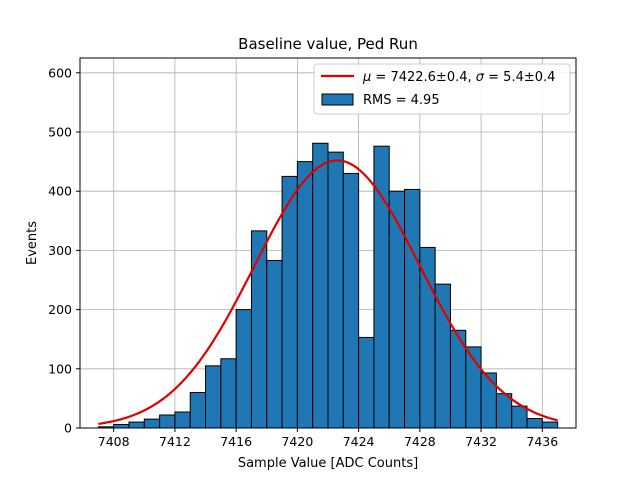 This screenshot has height=480, width=640. What do you see at coordinates (480, 77) in the screenshot?
I see `legend-fit-sigma-symbol: σ` at bounding box center [480, 77].